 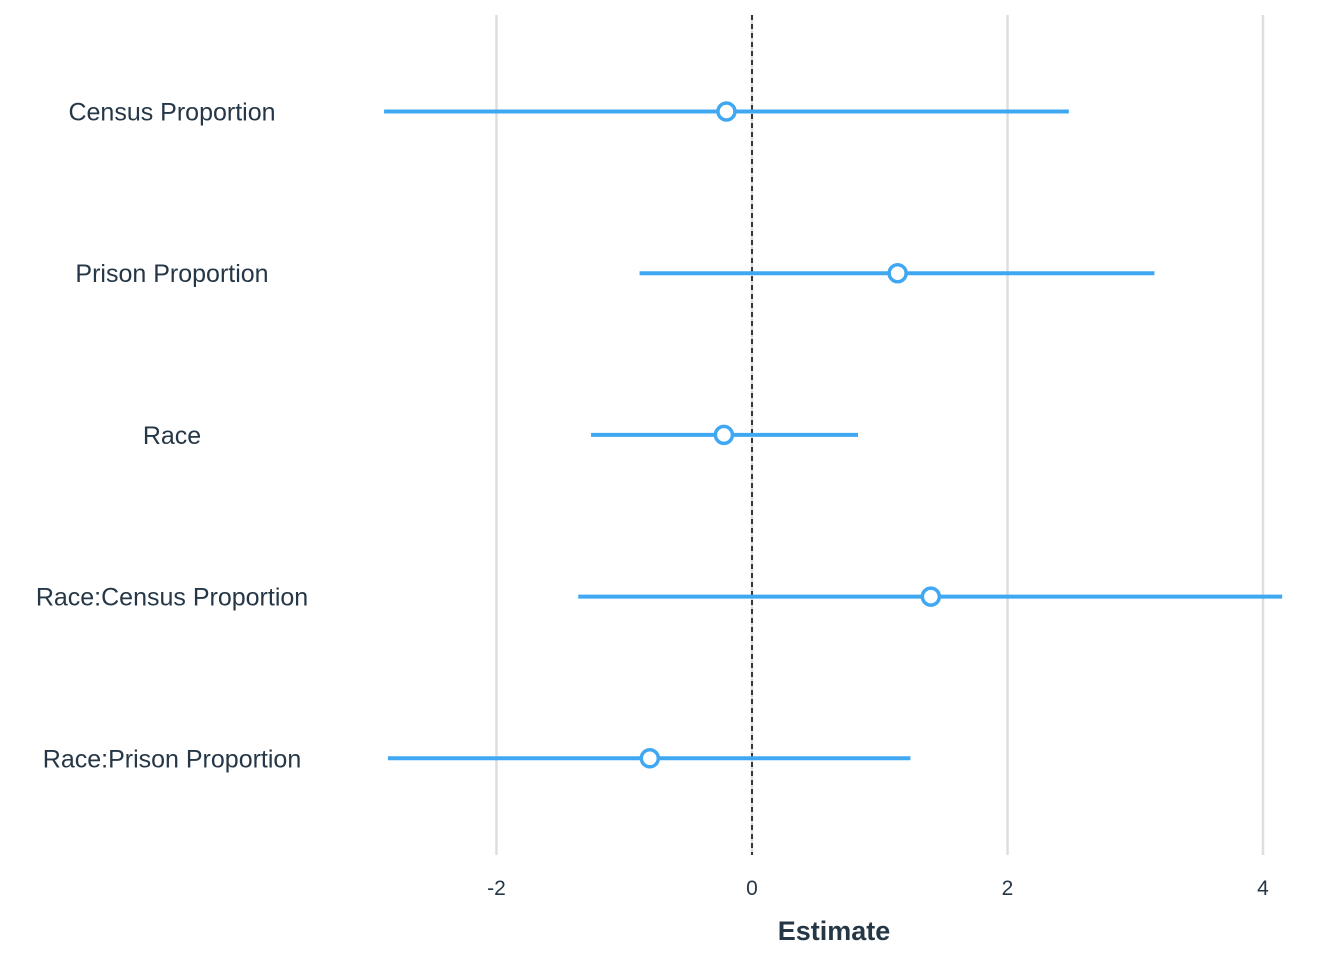 What do you see at coordinates (171, 113) in the screenshot?
I see `category-label-0: Census Proportion` at bounding box center [171, 113].